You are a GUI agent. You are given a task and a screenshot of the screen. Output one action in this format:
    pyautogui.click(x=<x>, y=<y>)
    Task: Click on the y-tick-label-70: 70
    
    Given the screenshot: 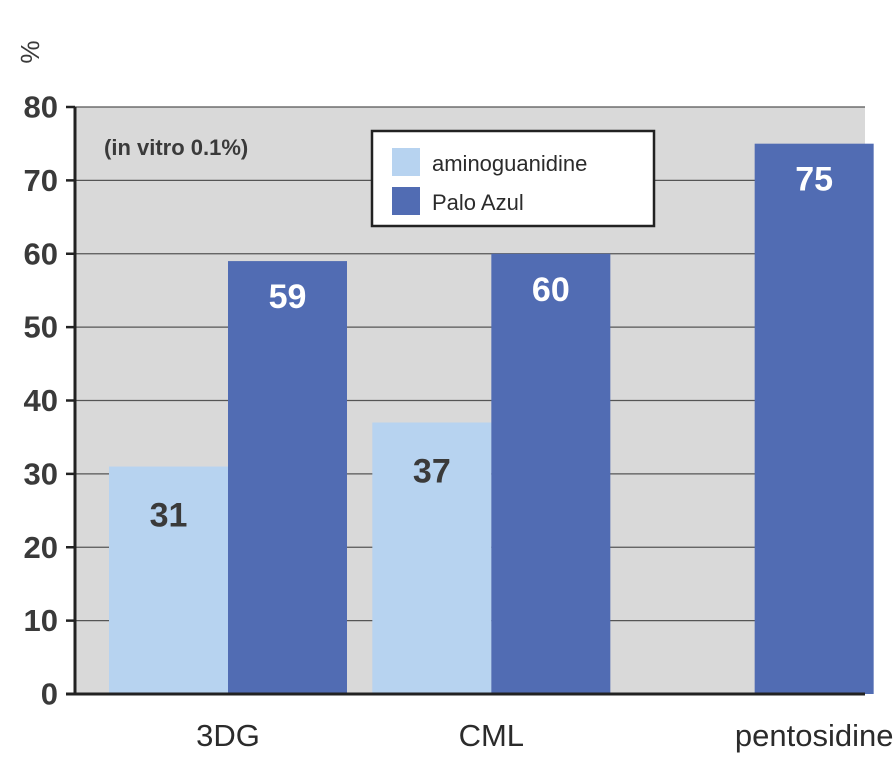 What is the action you would take?
    pyautogui.click(x=41, y=180)
    